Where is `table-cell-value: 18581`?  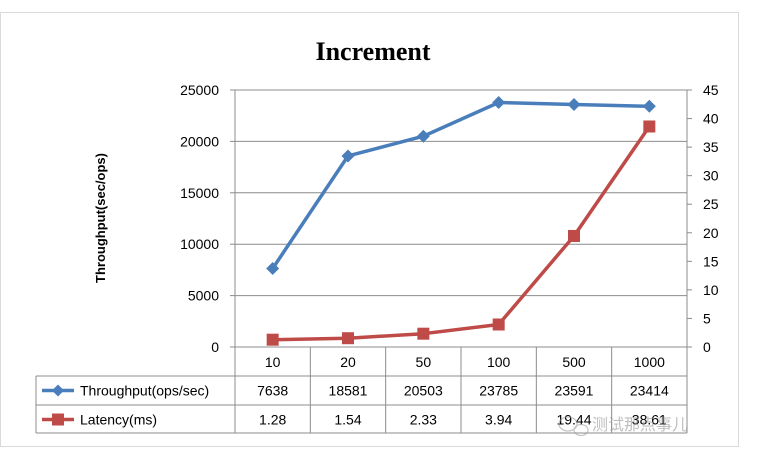
table-cell-value: 18581 is located at coordinates (348, 391).